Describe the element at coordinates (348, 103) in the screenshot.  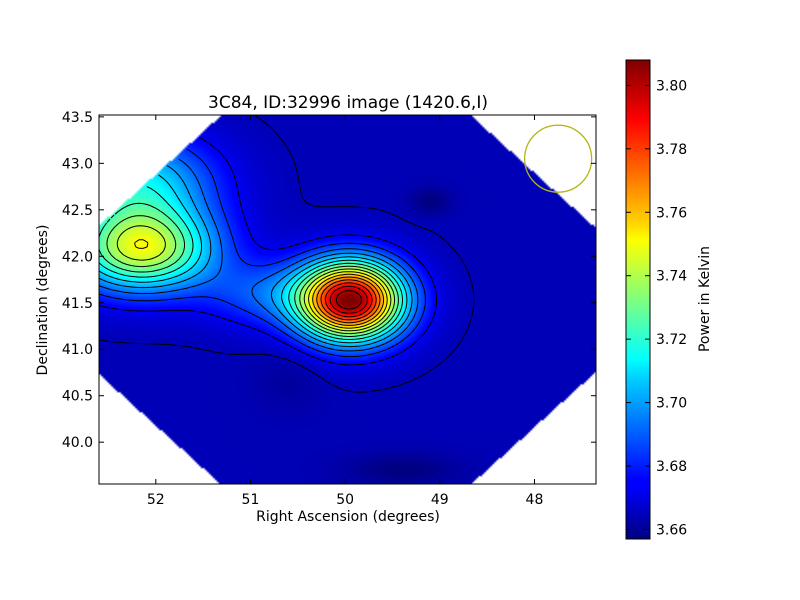
I see `plot-title: 3C84, ID:32996 image (1420.6,I)` at that location.